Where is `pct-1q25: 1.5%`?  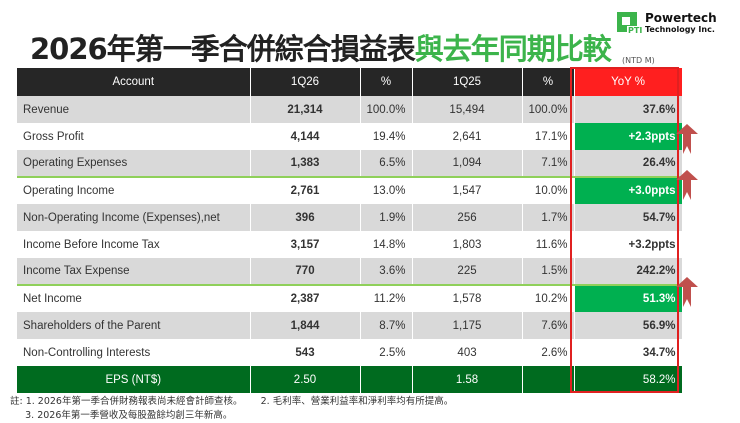 pct-1q25: 1.5% is located at coordinates (548, 271).